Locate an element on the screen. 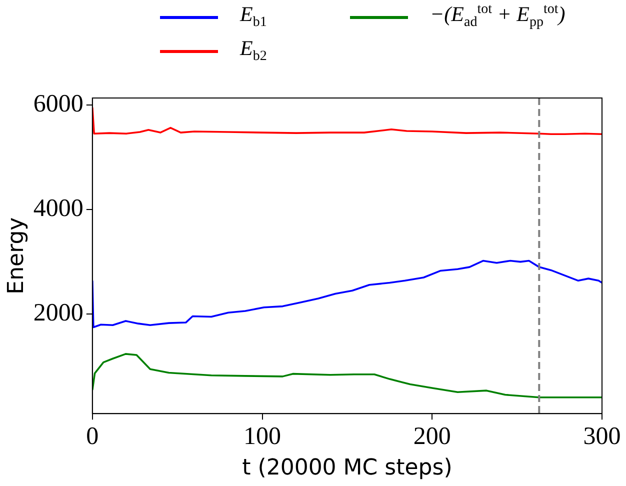 The height and width of the screenshot is (486, 626). x-tick-label: 300 is located at coordinates (602, 436).